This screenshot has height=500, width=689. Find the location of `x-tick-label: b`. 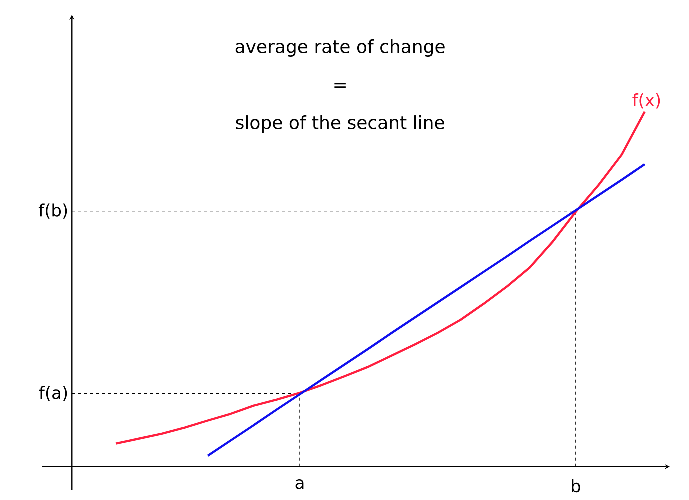

x-tick-label: b is located at coordinates (576, 486).